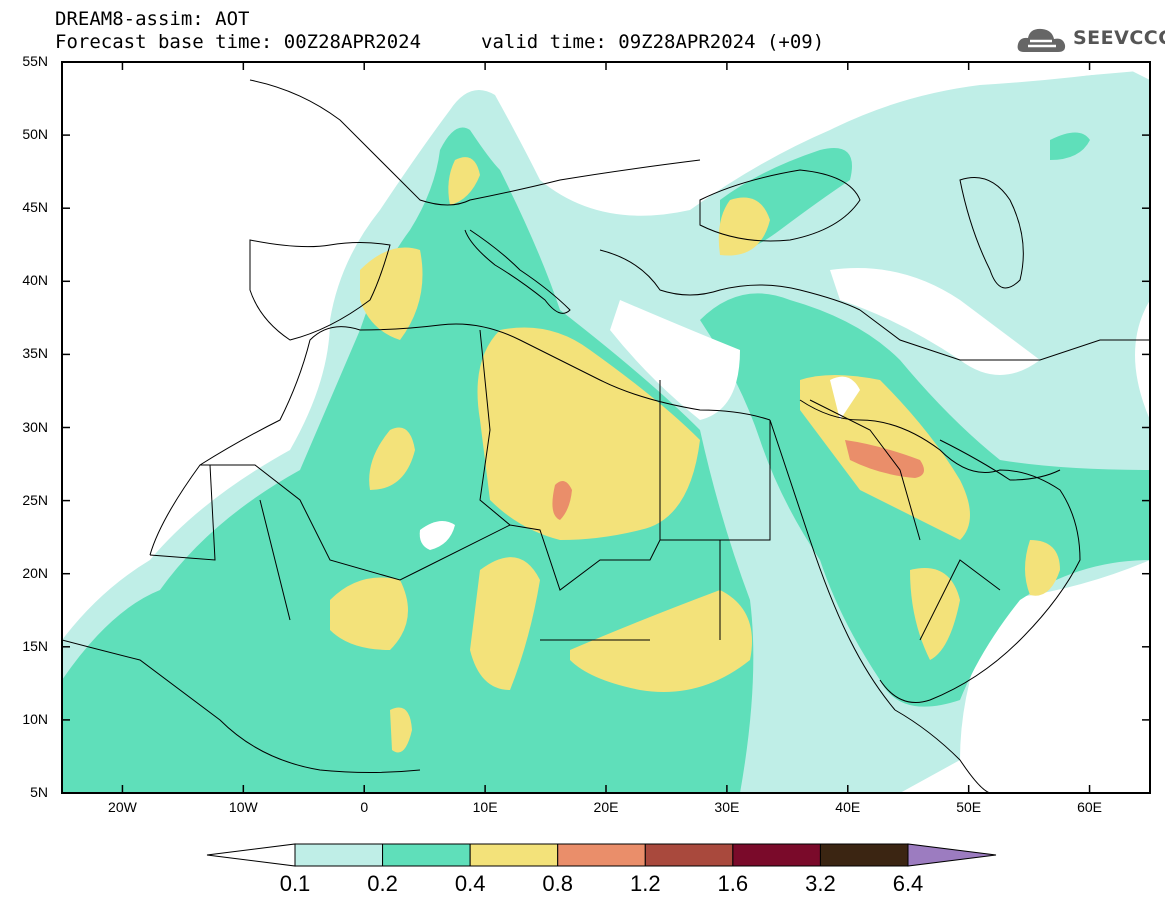 The image size is (1165, 905). What do you see at coordinates (780, 205) in the screenshot?
I see `coastline-black-sea` at bounding box center [780, 205].